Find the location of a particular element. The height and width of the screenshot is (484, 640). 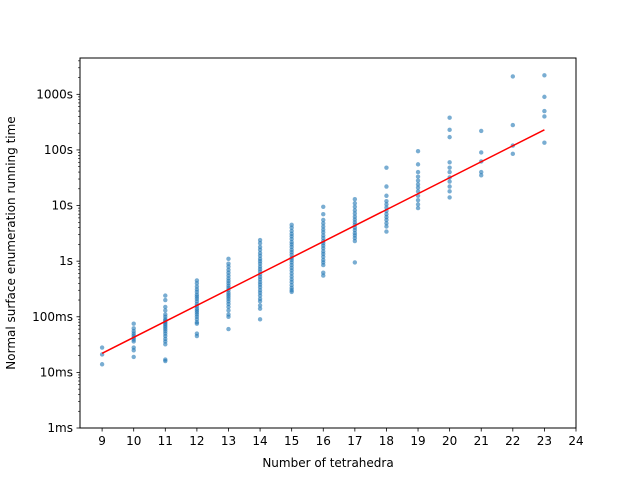

x-tick-label: 20 is located at coordinates (449, 441).